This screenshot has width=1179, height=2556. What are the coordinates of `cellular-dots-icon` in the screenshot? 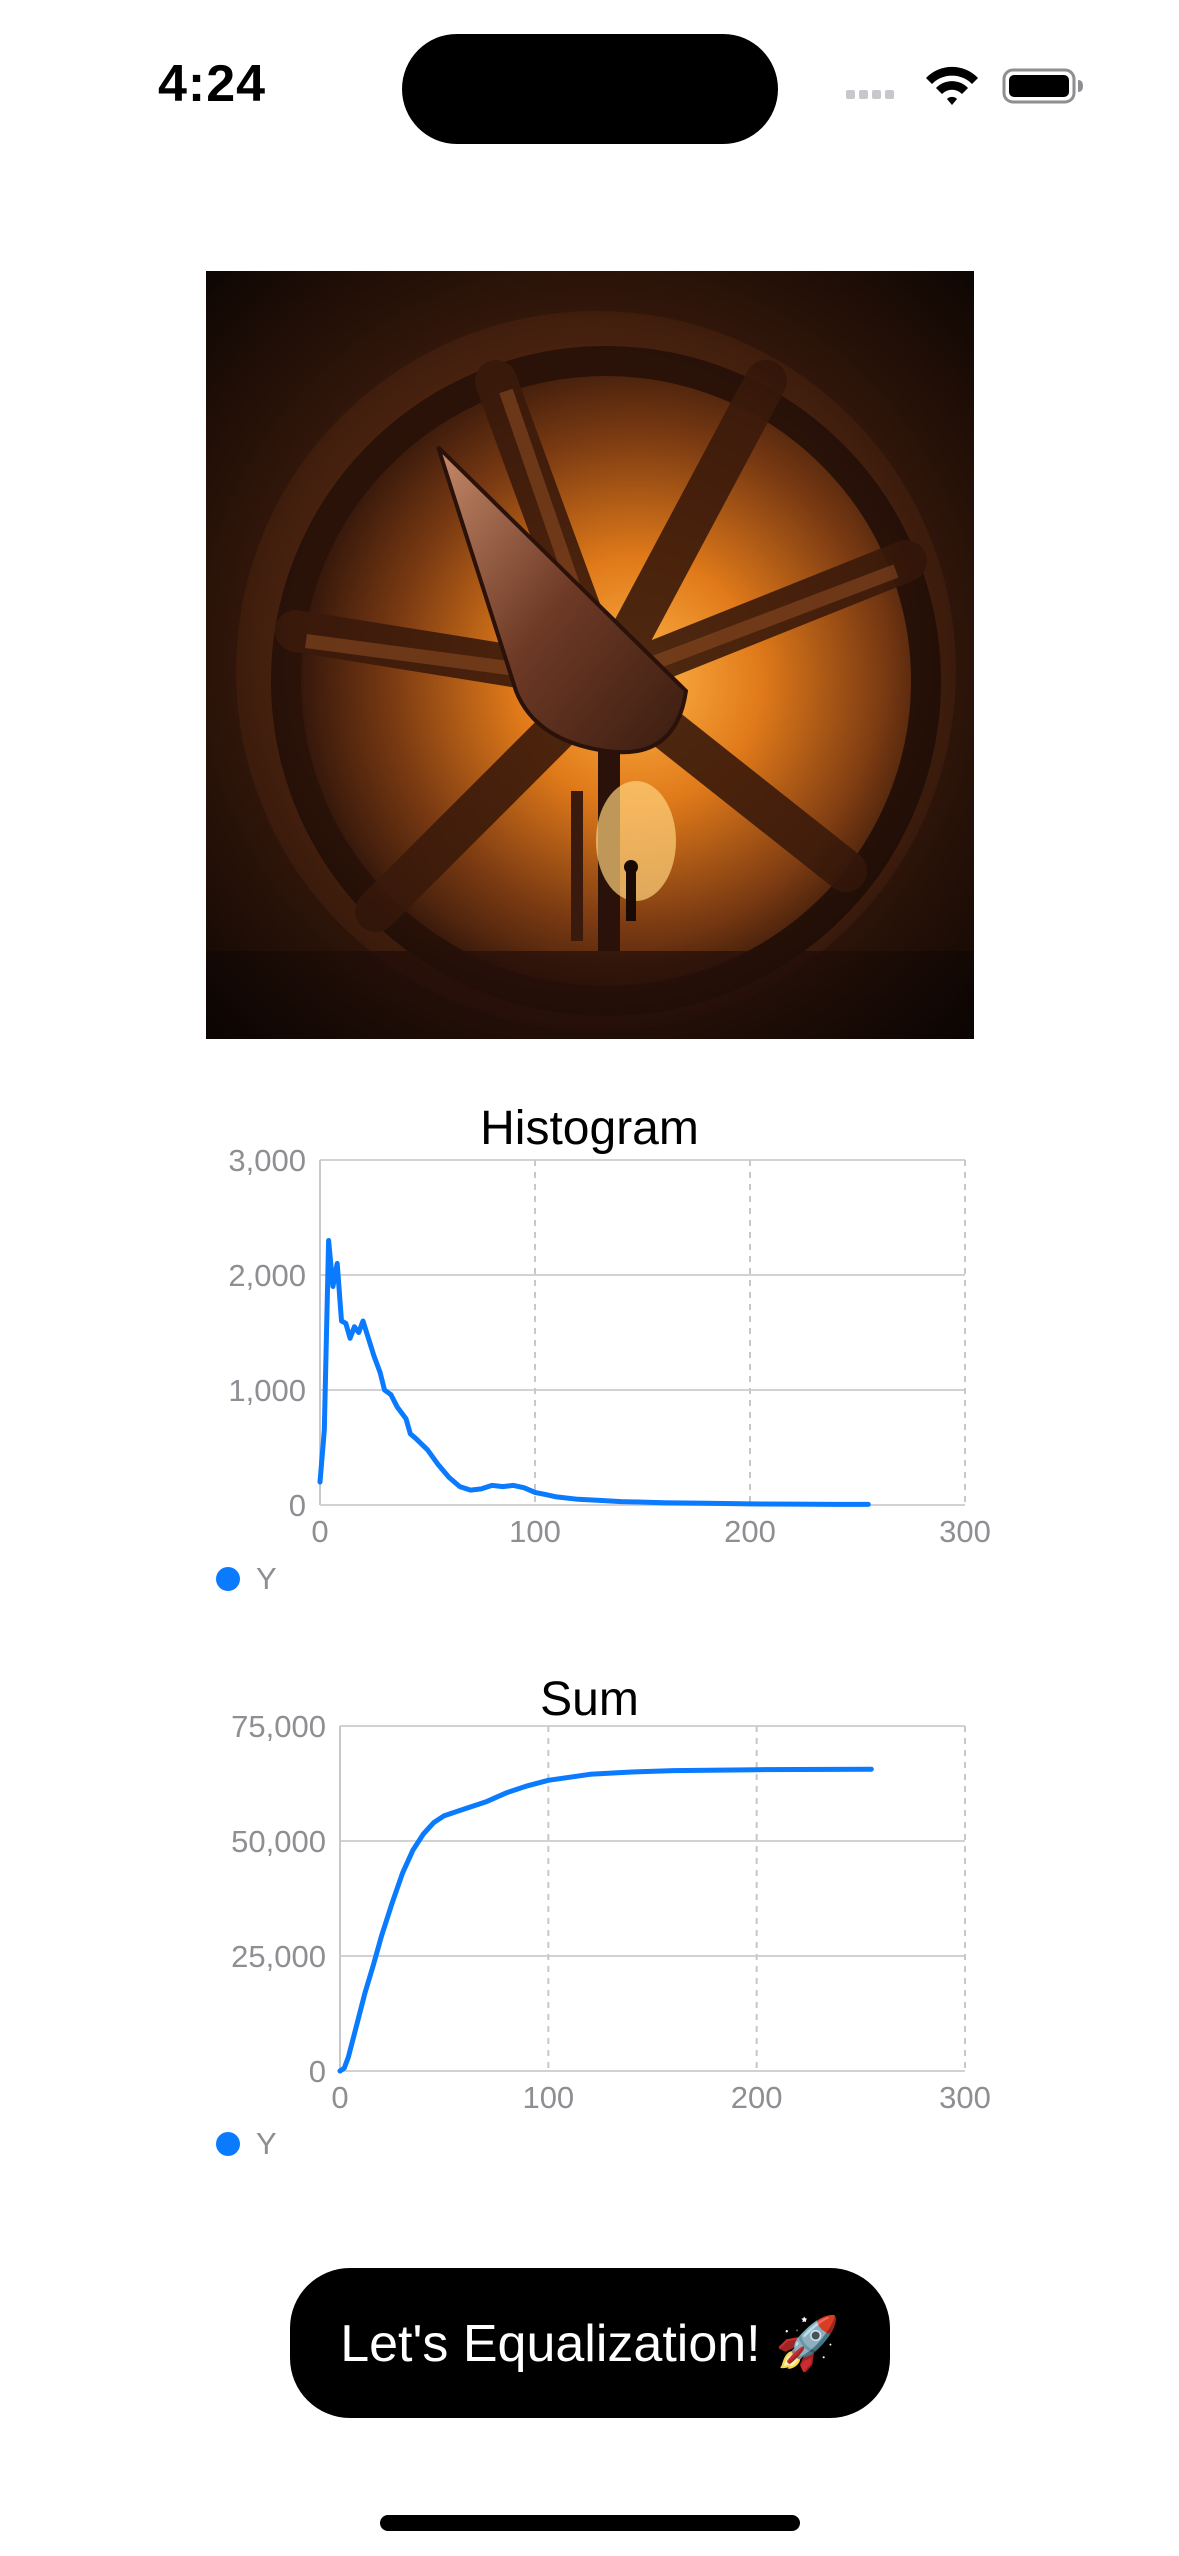 It's located at (870, 94).